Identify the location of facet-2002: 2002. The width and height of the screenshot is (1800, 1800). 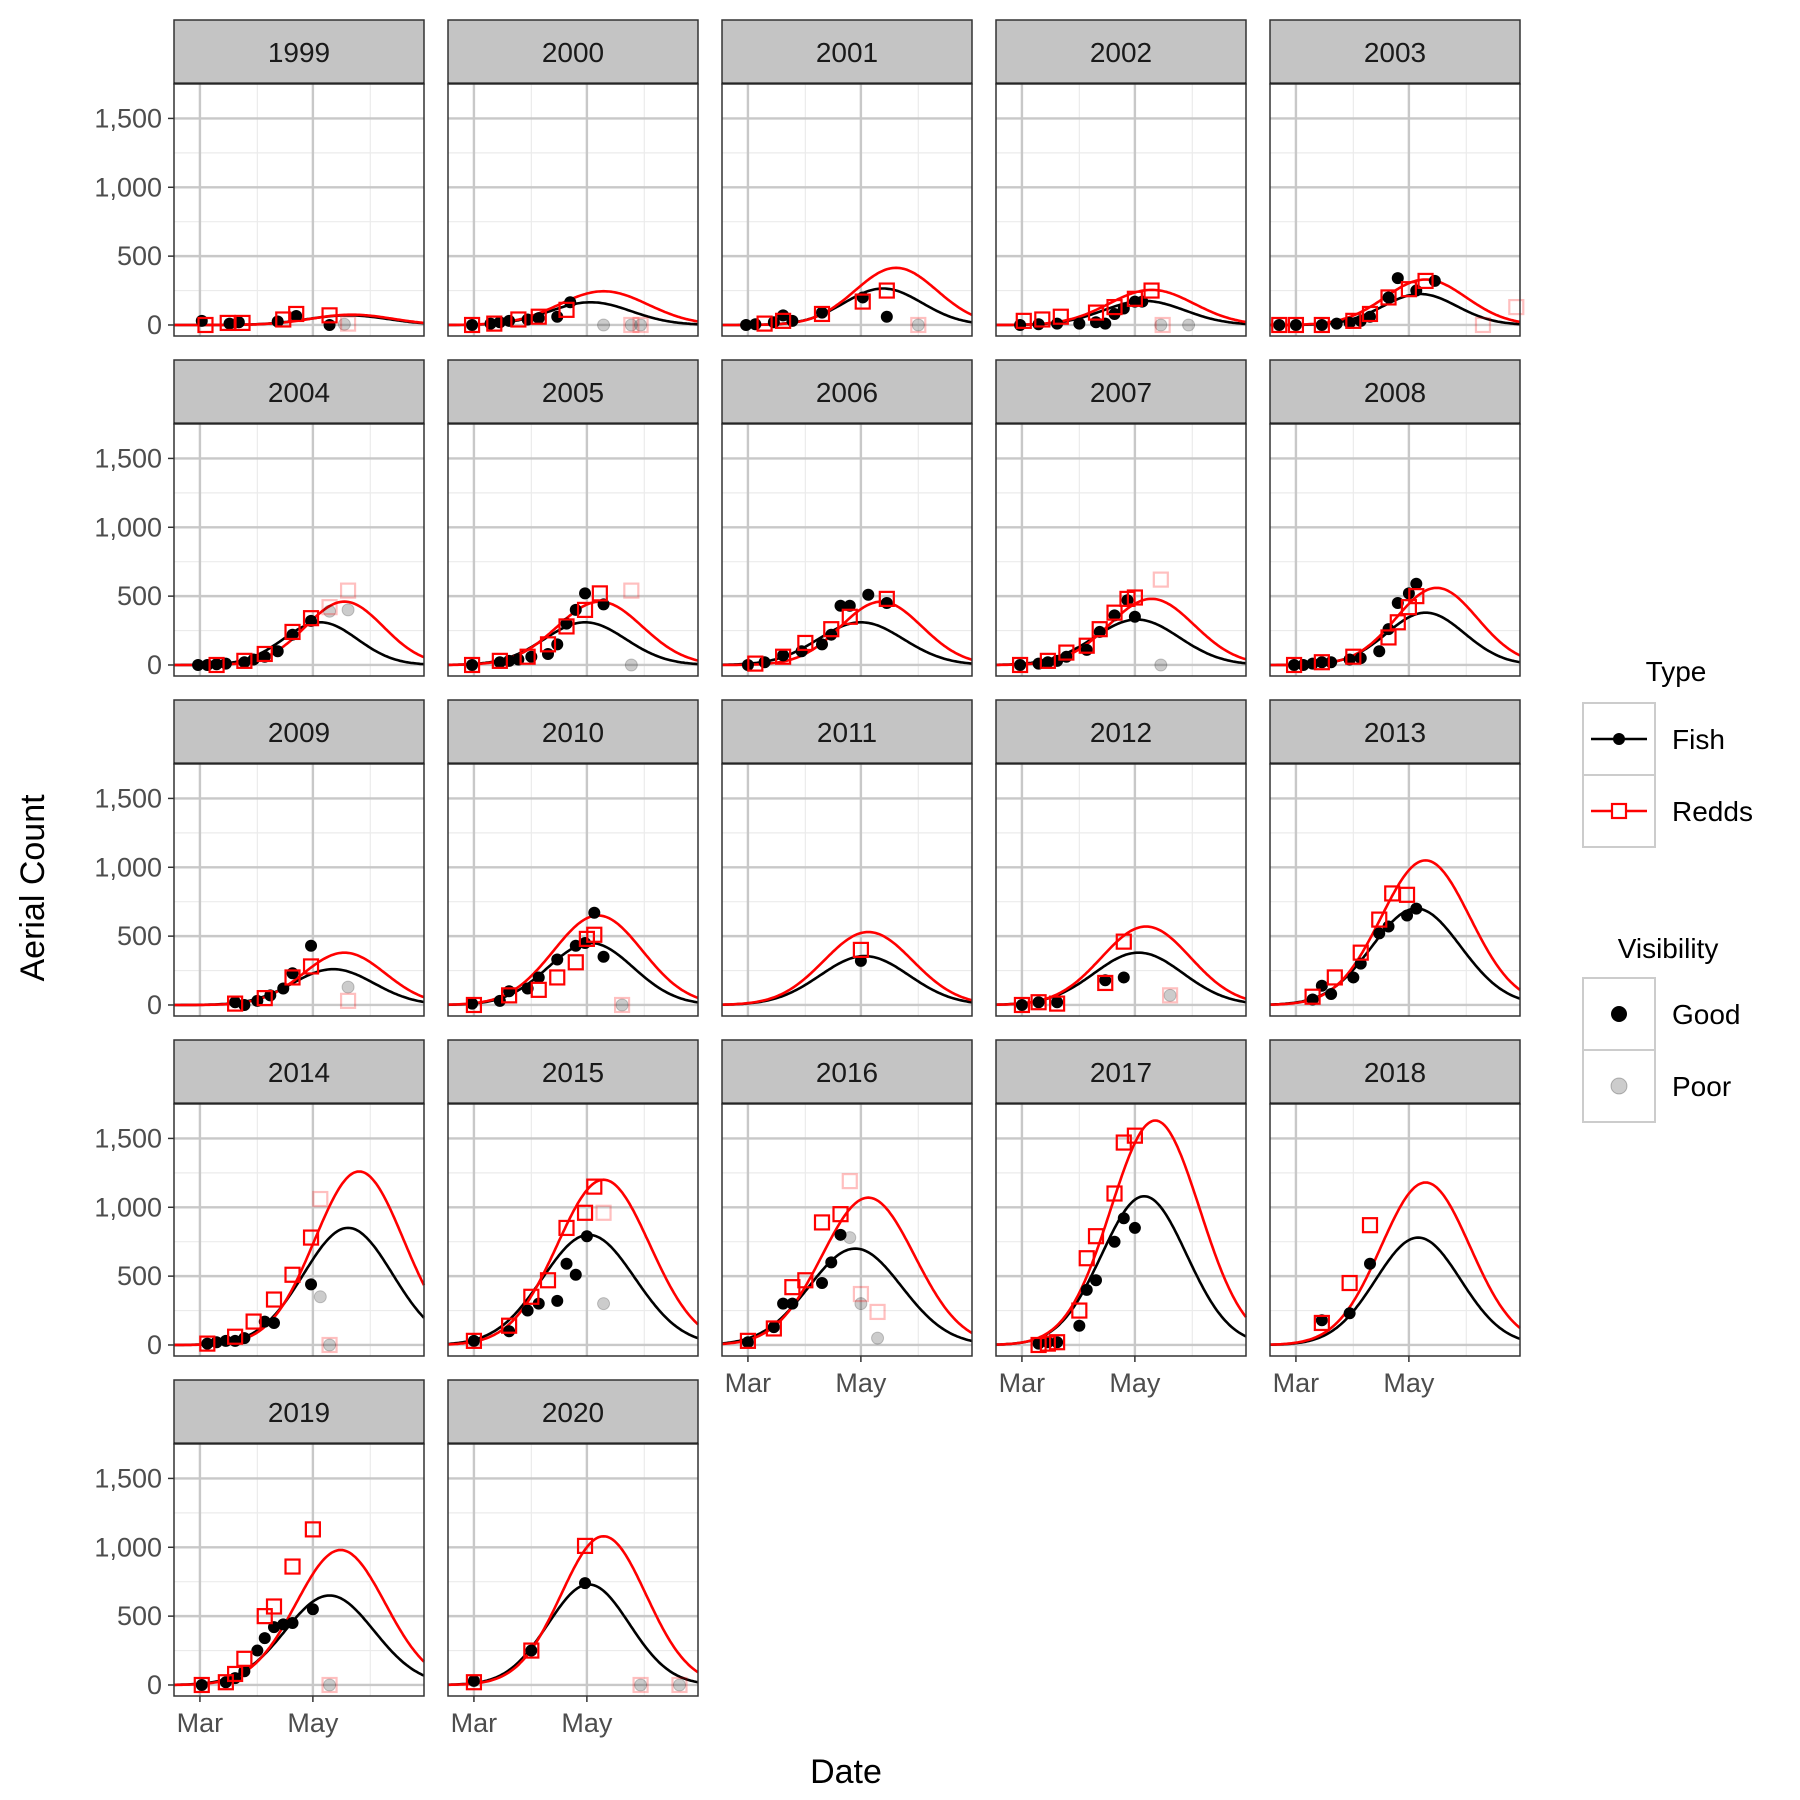
(1121, 178).